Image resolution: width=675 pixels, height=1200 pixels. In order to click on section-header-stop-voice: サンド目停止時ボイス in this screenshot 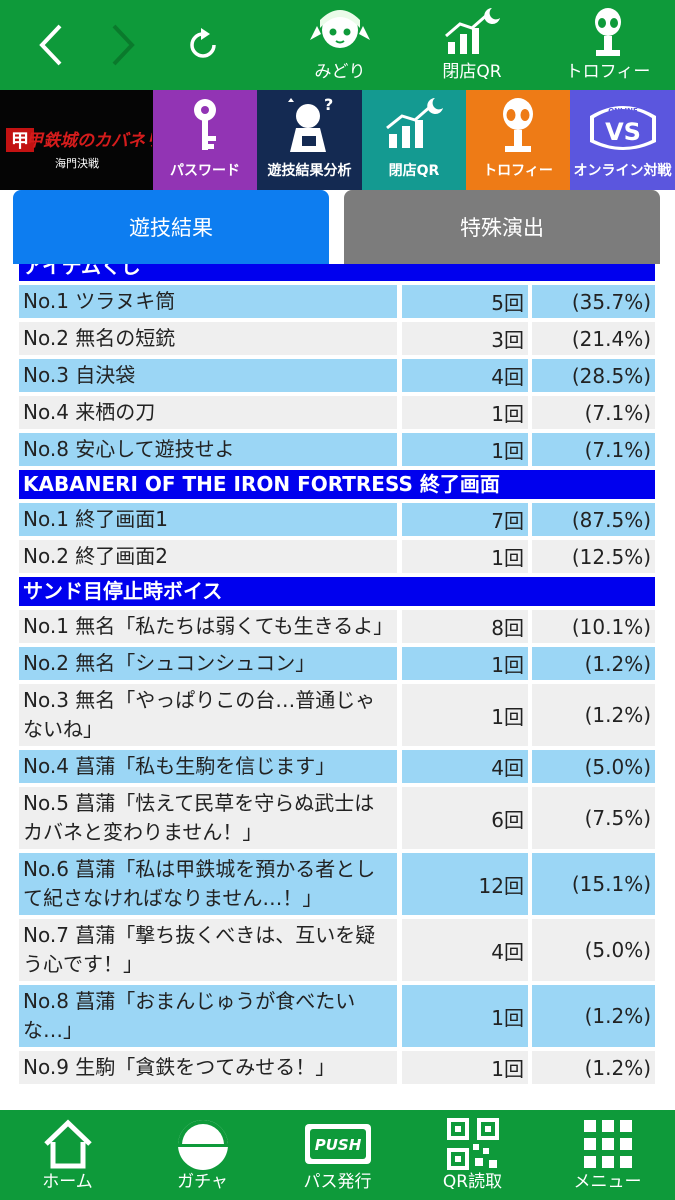, I will do `click(337, 591)`.